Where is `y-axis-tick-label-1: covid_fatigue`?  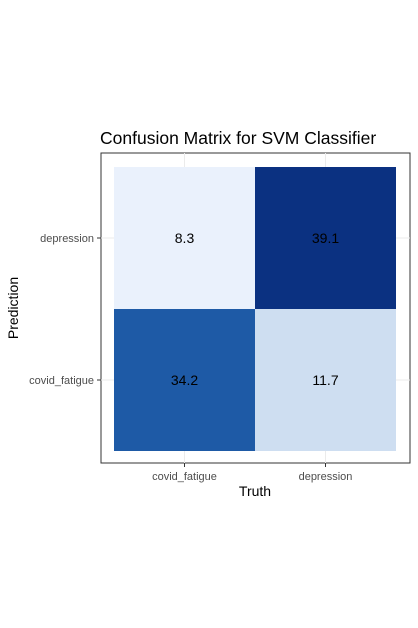 y-axis-tick-label-1: covid_fatigue is located at coordinates (61, 381).